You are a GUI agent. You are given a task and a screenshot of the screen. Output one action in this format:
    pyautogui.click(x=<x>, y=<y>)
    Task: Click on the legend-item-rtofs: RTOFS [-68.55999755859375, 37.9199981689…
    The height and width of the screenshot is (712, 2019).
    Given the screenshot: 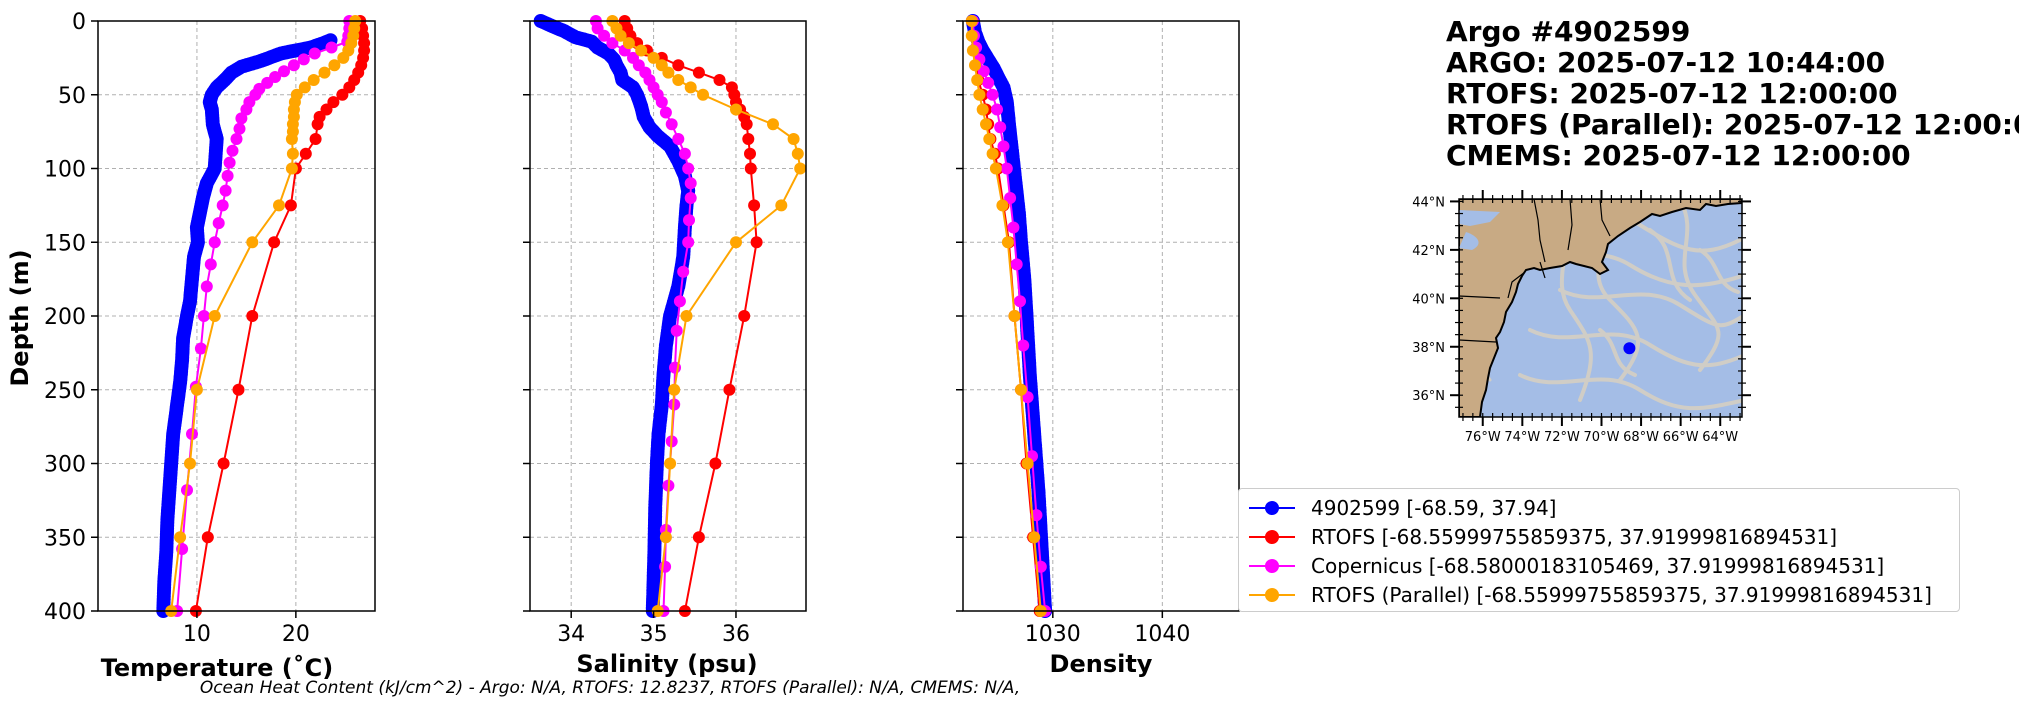 What is the action you would take?
    pyautogui.click(x=1599, y=536)
    